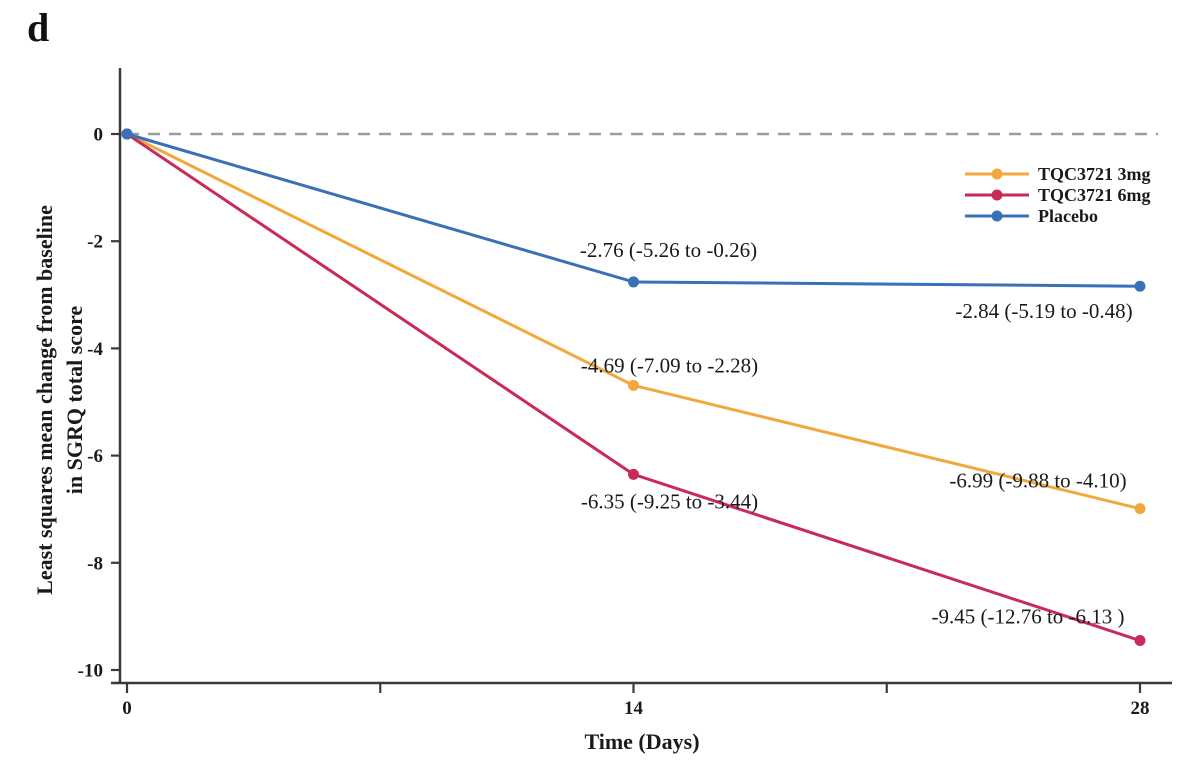  I want to click on data-point-label: -9.45 (-12.76 to -6.13 ), so click(1027, 617).